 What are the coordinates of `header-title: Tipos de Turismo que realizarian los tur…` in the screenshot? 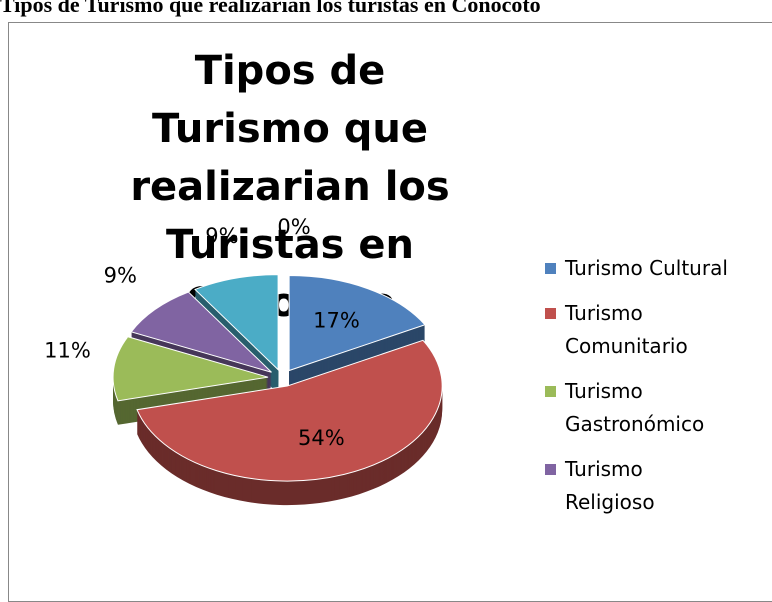 It's located at (270, 8).